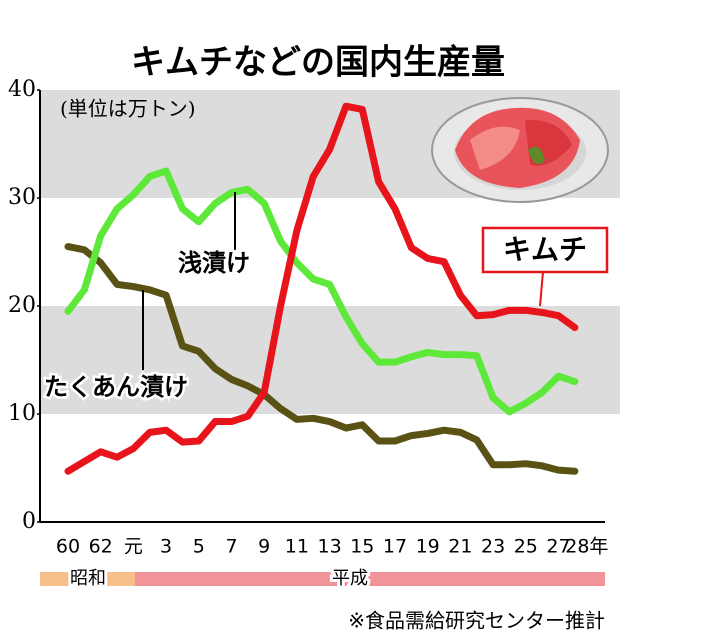 The image size is (720, 644). What do you see at coordinates (428, 547) in the screenshot?
I see `x-tick-label: 19` at bounding box center [428, 547].